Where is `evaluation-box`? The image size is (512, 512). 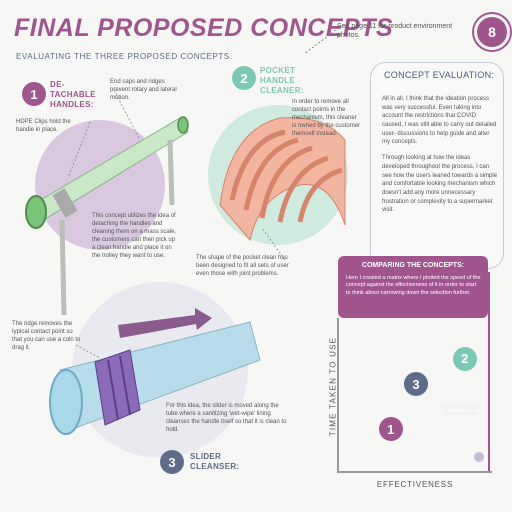 evaluation-box is located at coordinates (437, 165).